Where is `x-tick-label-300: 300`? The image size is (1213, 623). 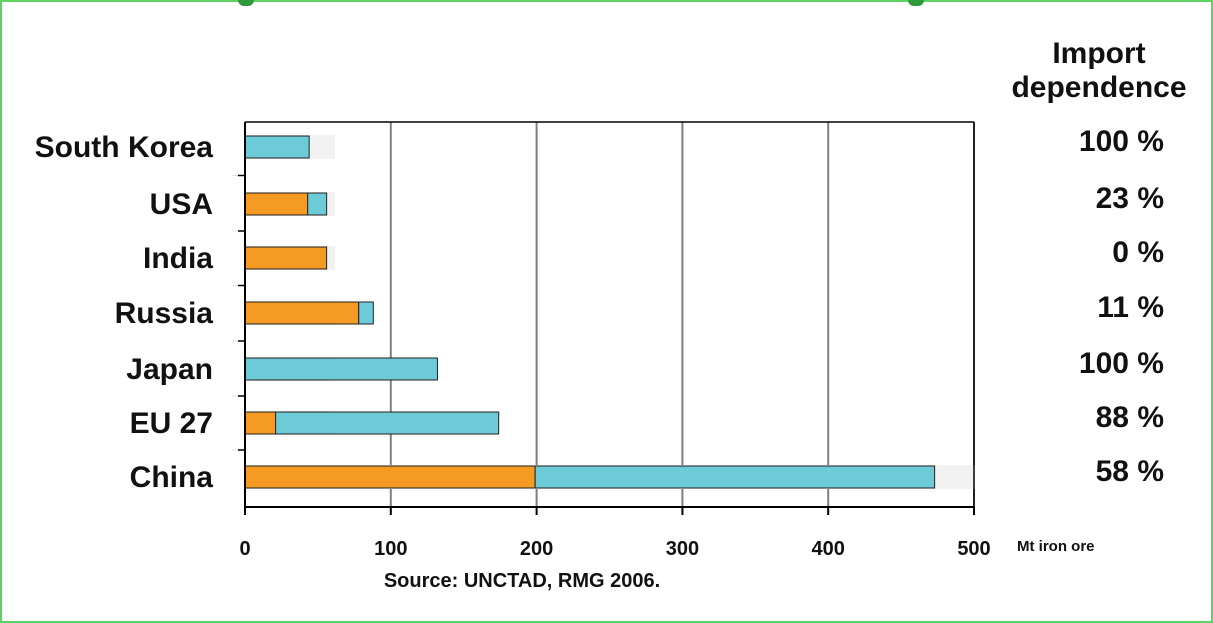
x-tick-label-300: 300 is located at coordinates (682, 549).